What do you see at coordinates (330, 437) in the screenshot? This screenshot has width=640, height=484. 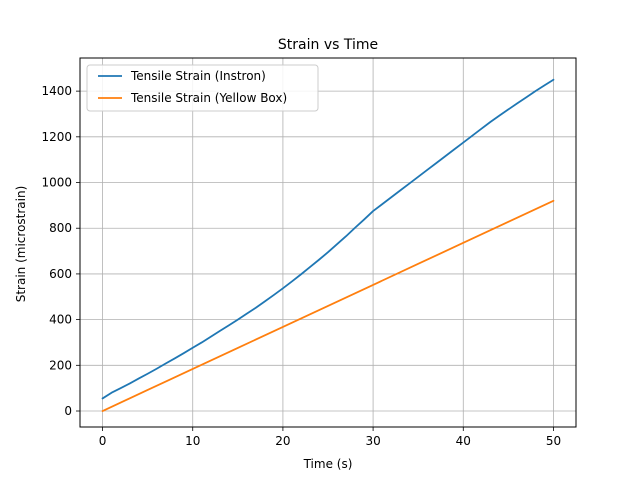 I see `x-axis: 0 10 20 30 40 50` at bounding box center [330, 437].